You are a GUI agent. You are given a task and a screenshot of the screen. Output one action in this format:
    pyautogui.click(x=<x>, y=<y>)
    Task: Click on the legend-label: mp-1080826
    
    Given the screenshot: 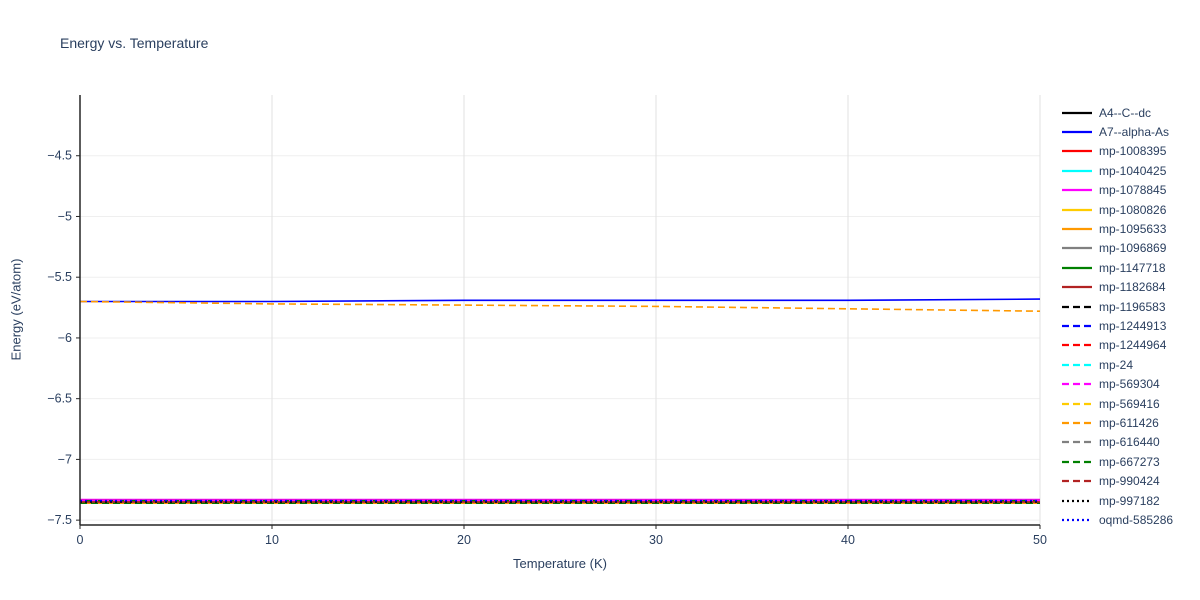 What is the action you would take?
    pyautogui.click(x=1133, y=209)
    